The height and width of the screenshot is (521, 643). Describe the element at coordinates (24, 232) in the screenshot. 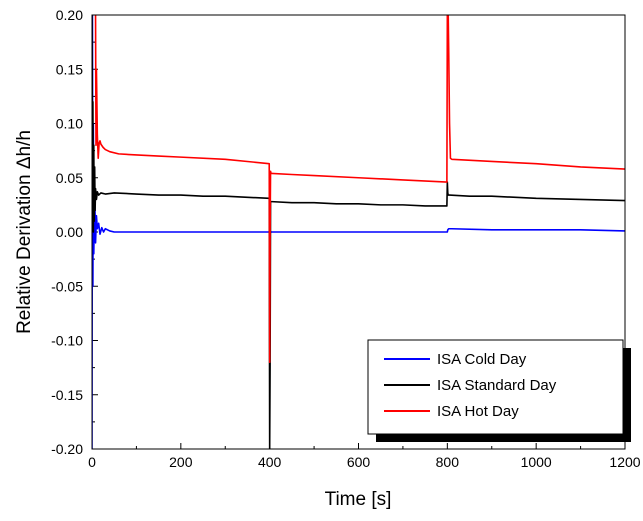

I see `y-axis-title: Relative Derivation Δh/h` at that location.